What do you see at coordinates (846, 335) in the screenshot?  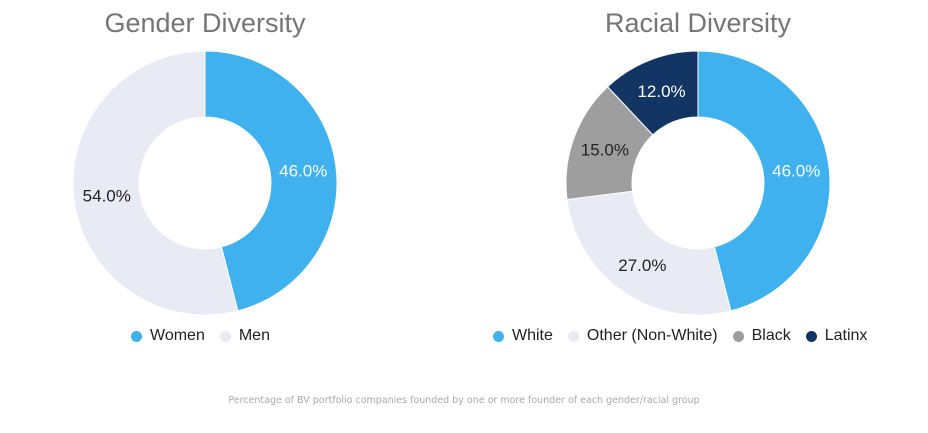 I see `legend-label: Latinx` at bounding box center [846, 335].